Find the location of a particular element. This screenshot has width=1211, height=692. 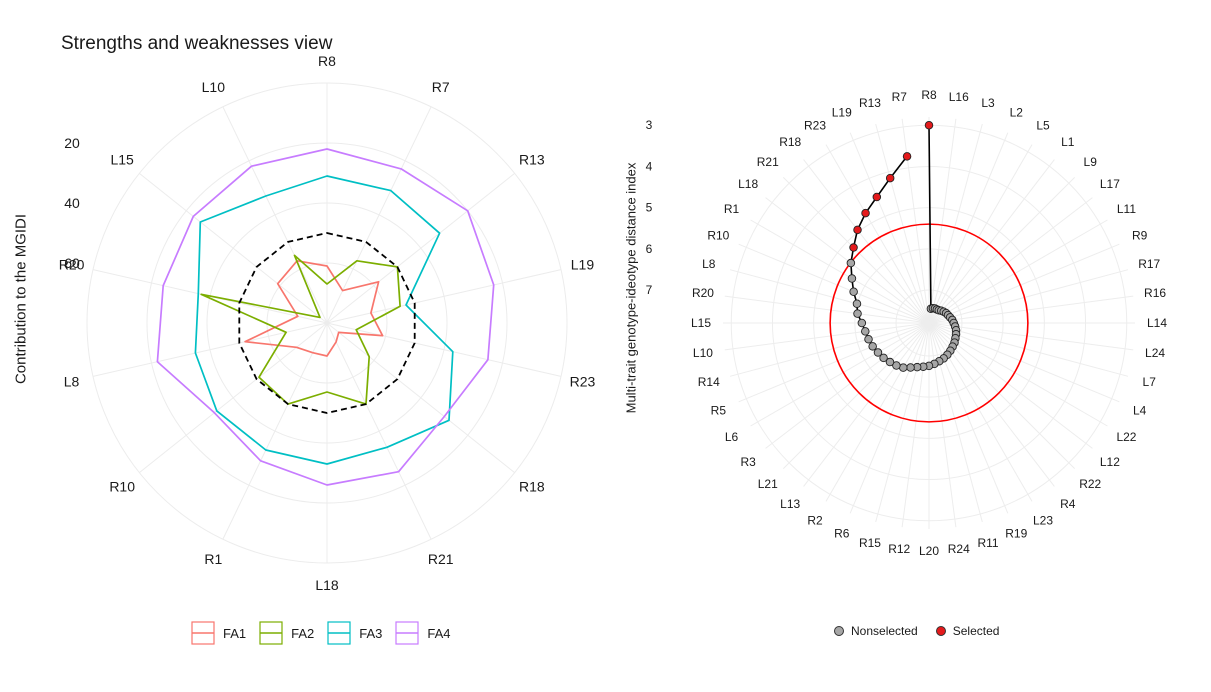

spoke-l23 is located at coordinates (980, 412).